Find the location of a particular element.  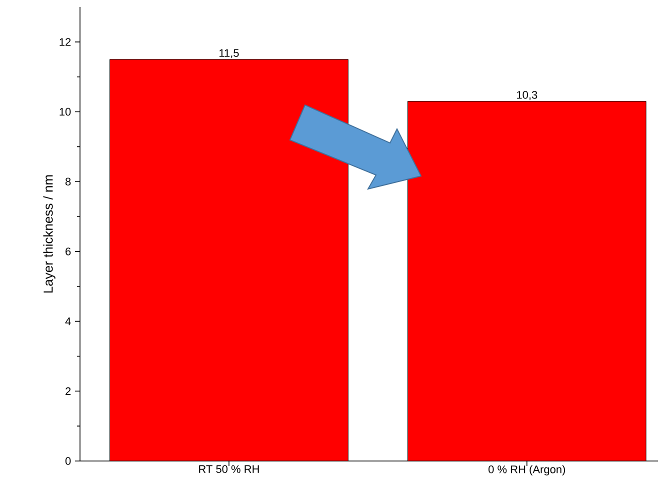

y-tick-label: 8 is located at coordinates (68, 182).